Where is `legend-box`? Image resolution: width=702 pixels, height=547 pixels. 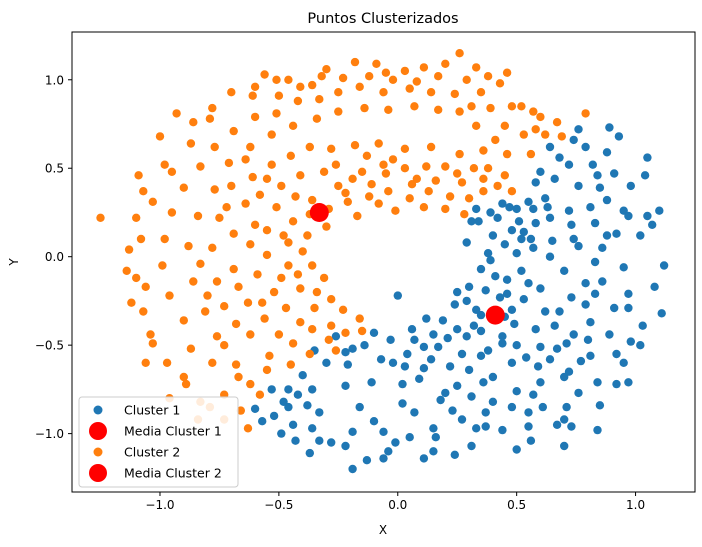 legend-box is located at coordinates (158, 442).